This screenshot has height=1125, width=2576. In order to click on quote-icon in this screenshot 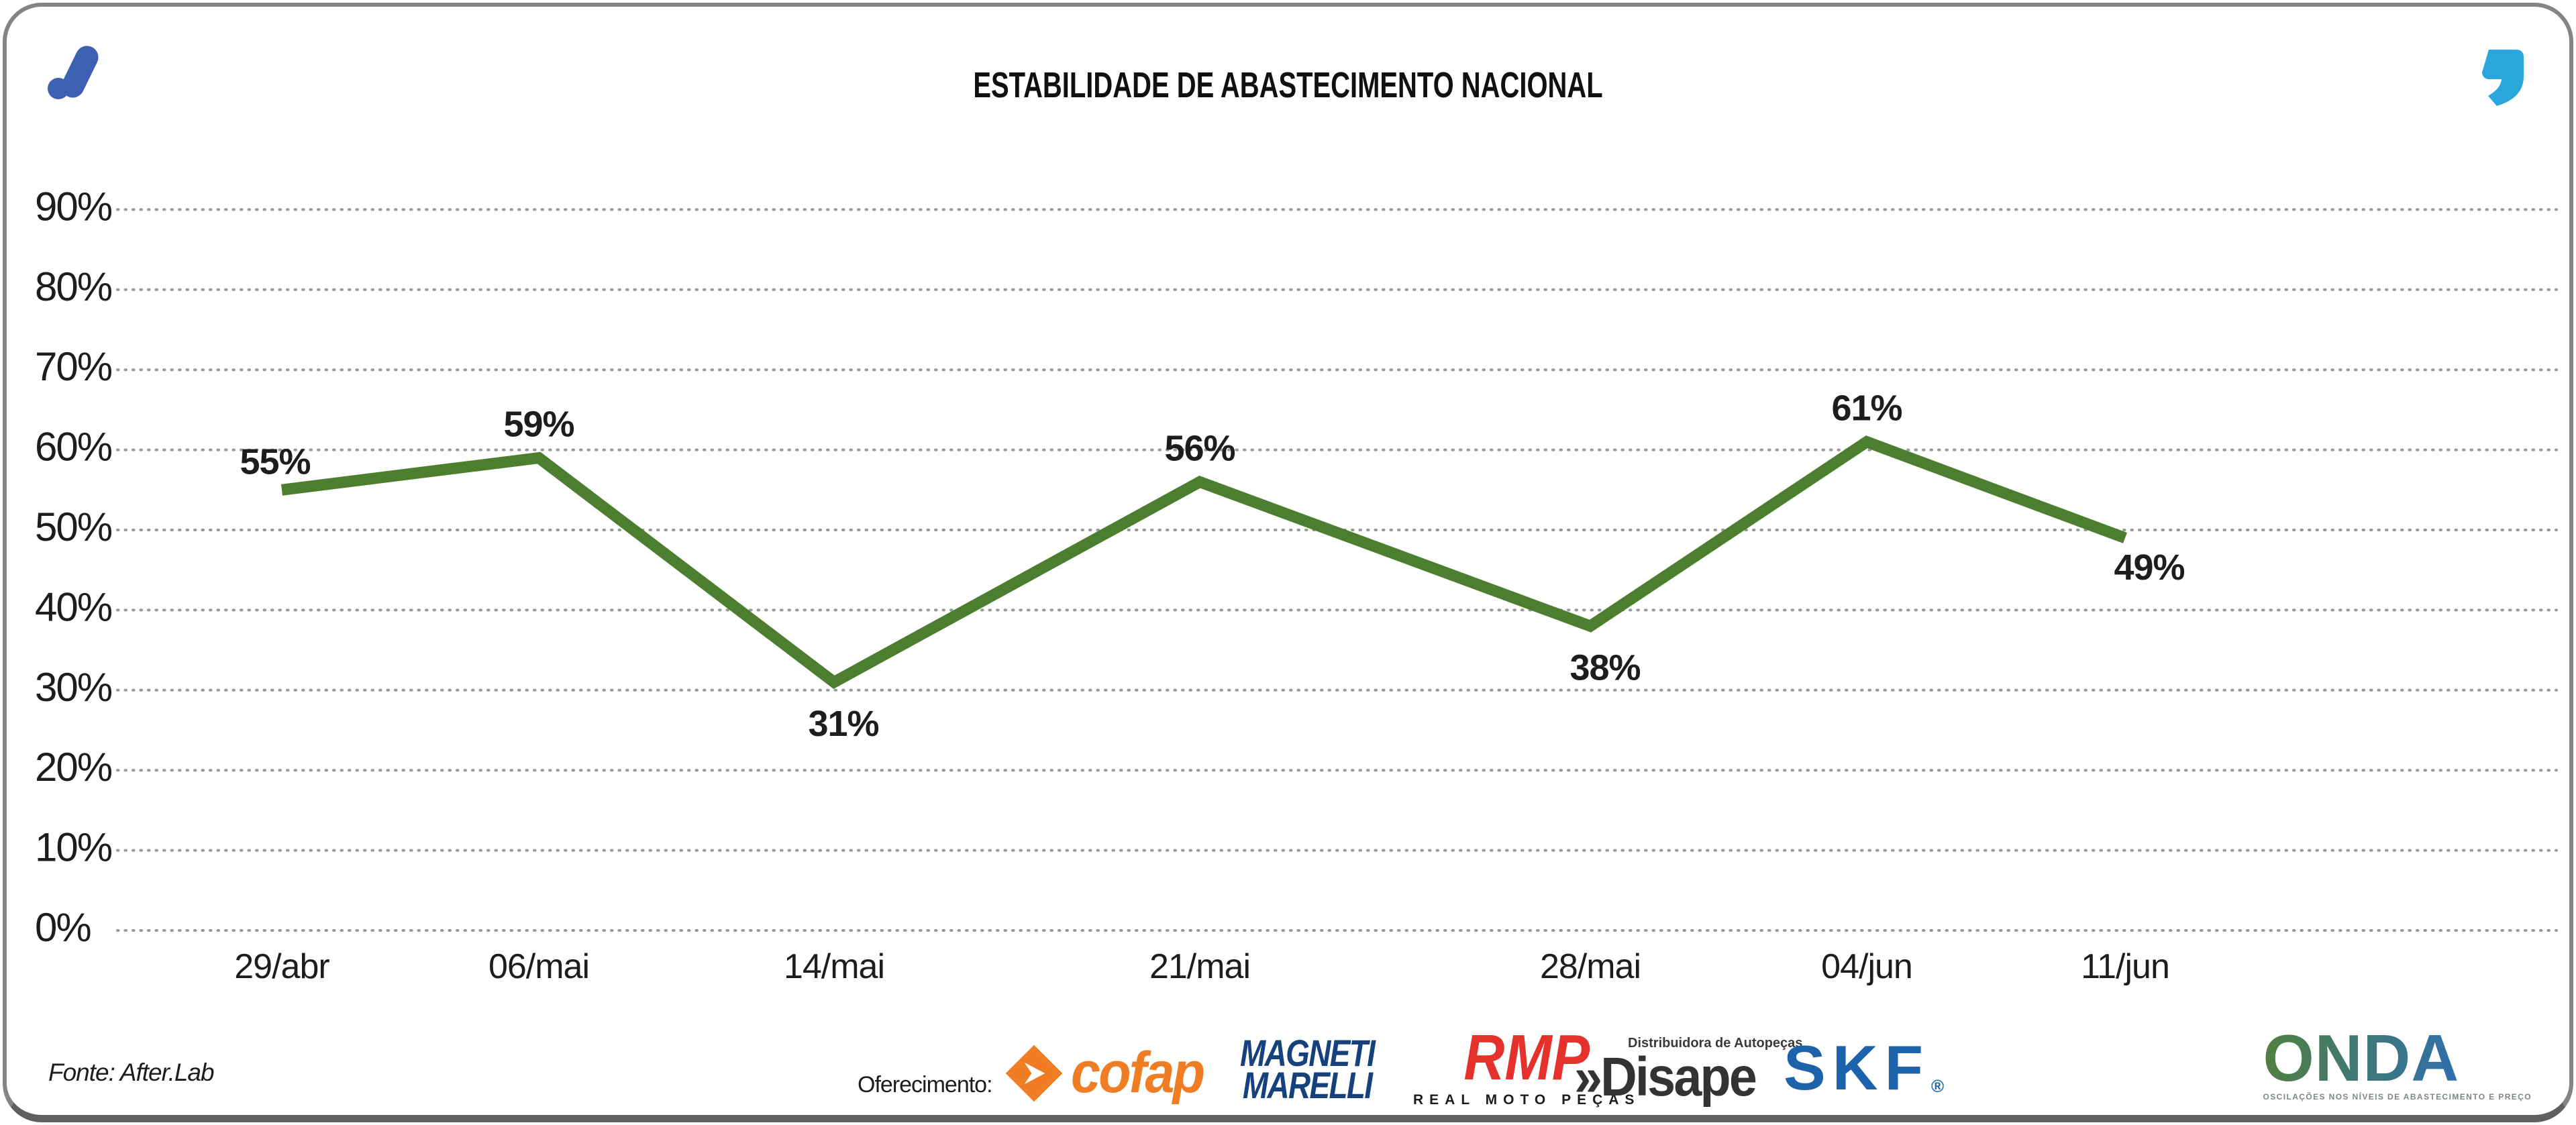, I will do `click(2503, 78)`.